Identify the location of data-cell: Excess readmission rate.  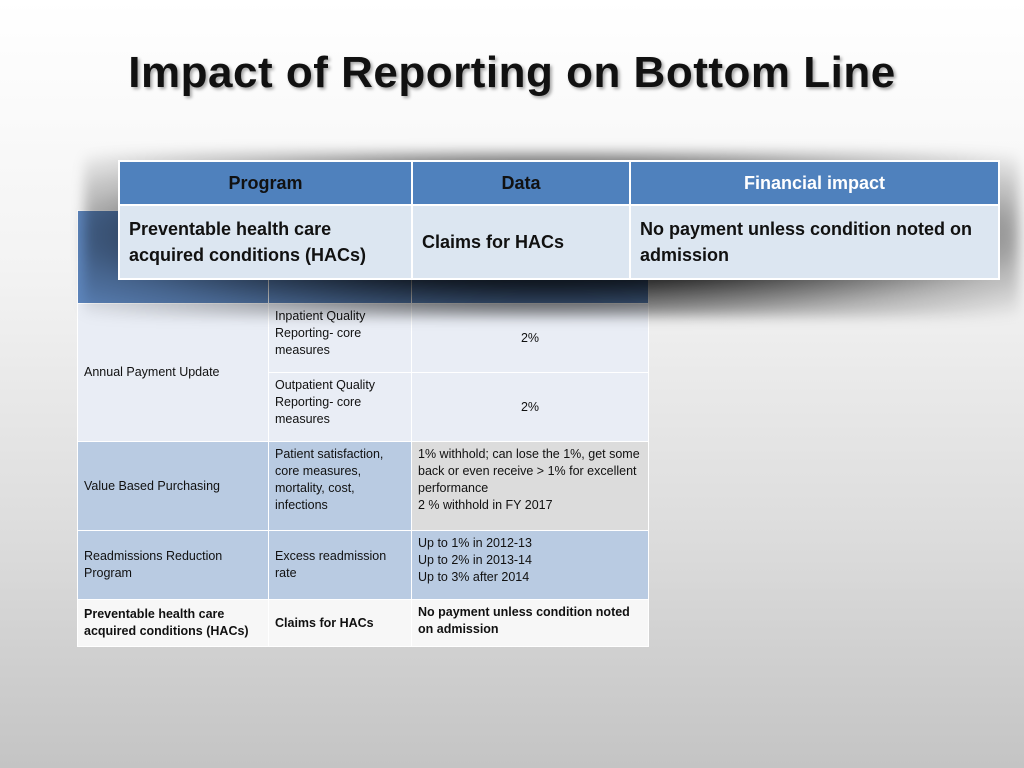
(340, 565).